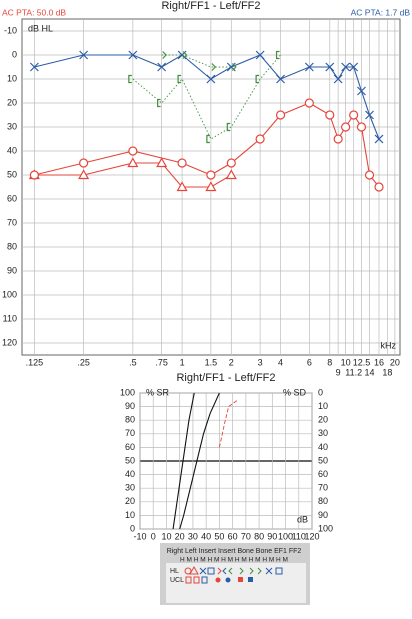  What do you see at coordinates (389, 345) in the screenshot?
I see `x-axis-label: kHz` at bounding box center [389, 345].